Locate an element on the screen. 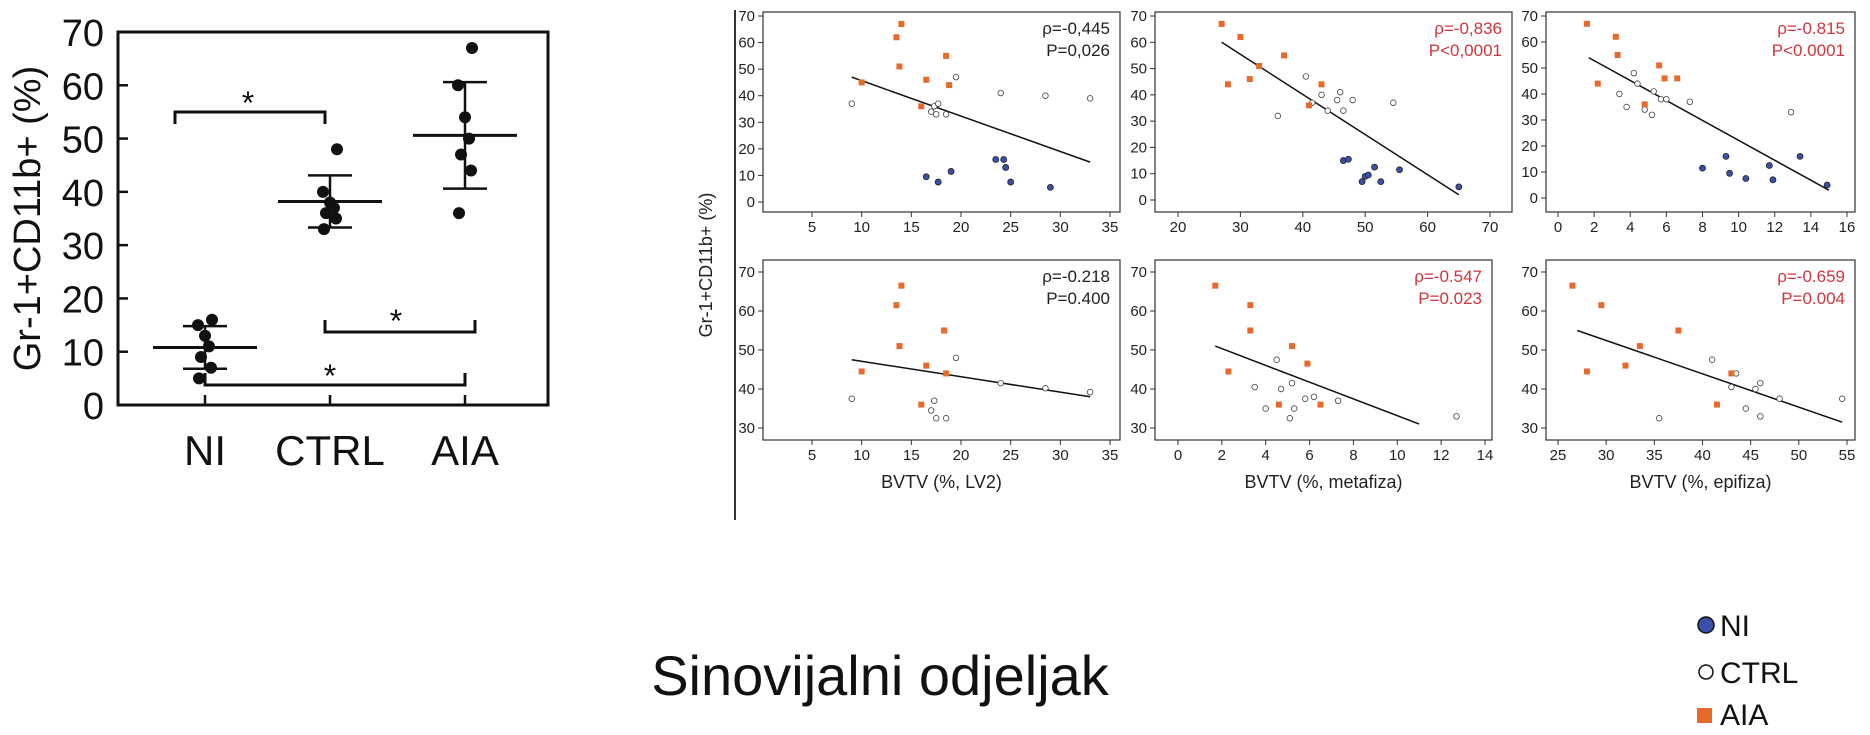 The width and height of the screenshot is (1870, 735). y-tick-label: 0 is located at coordinates (1143, 200).